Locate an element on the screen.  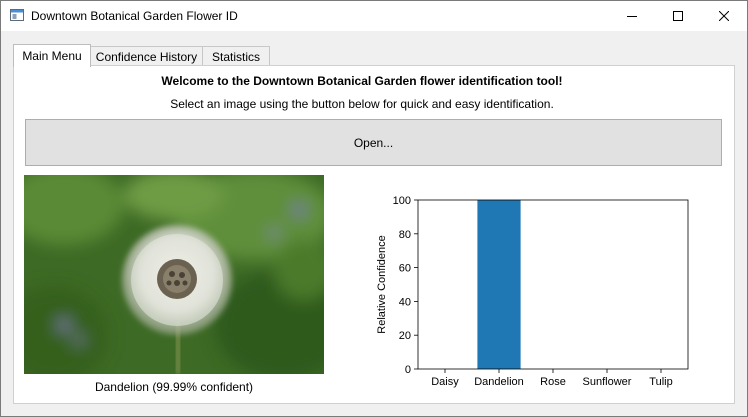
y-tick-label: 40 is located at coordinates (405, 302).